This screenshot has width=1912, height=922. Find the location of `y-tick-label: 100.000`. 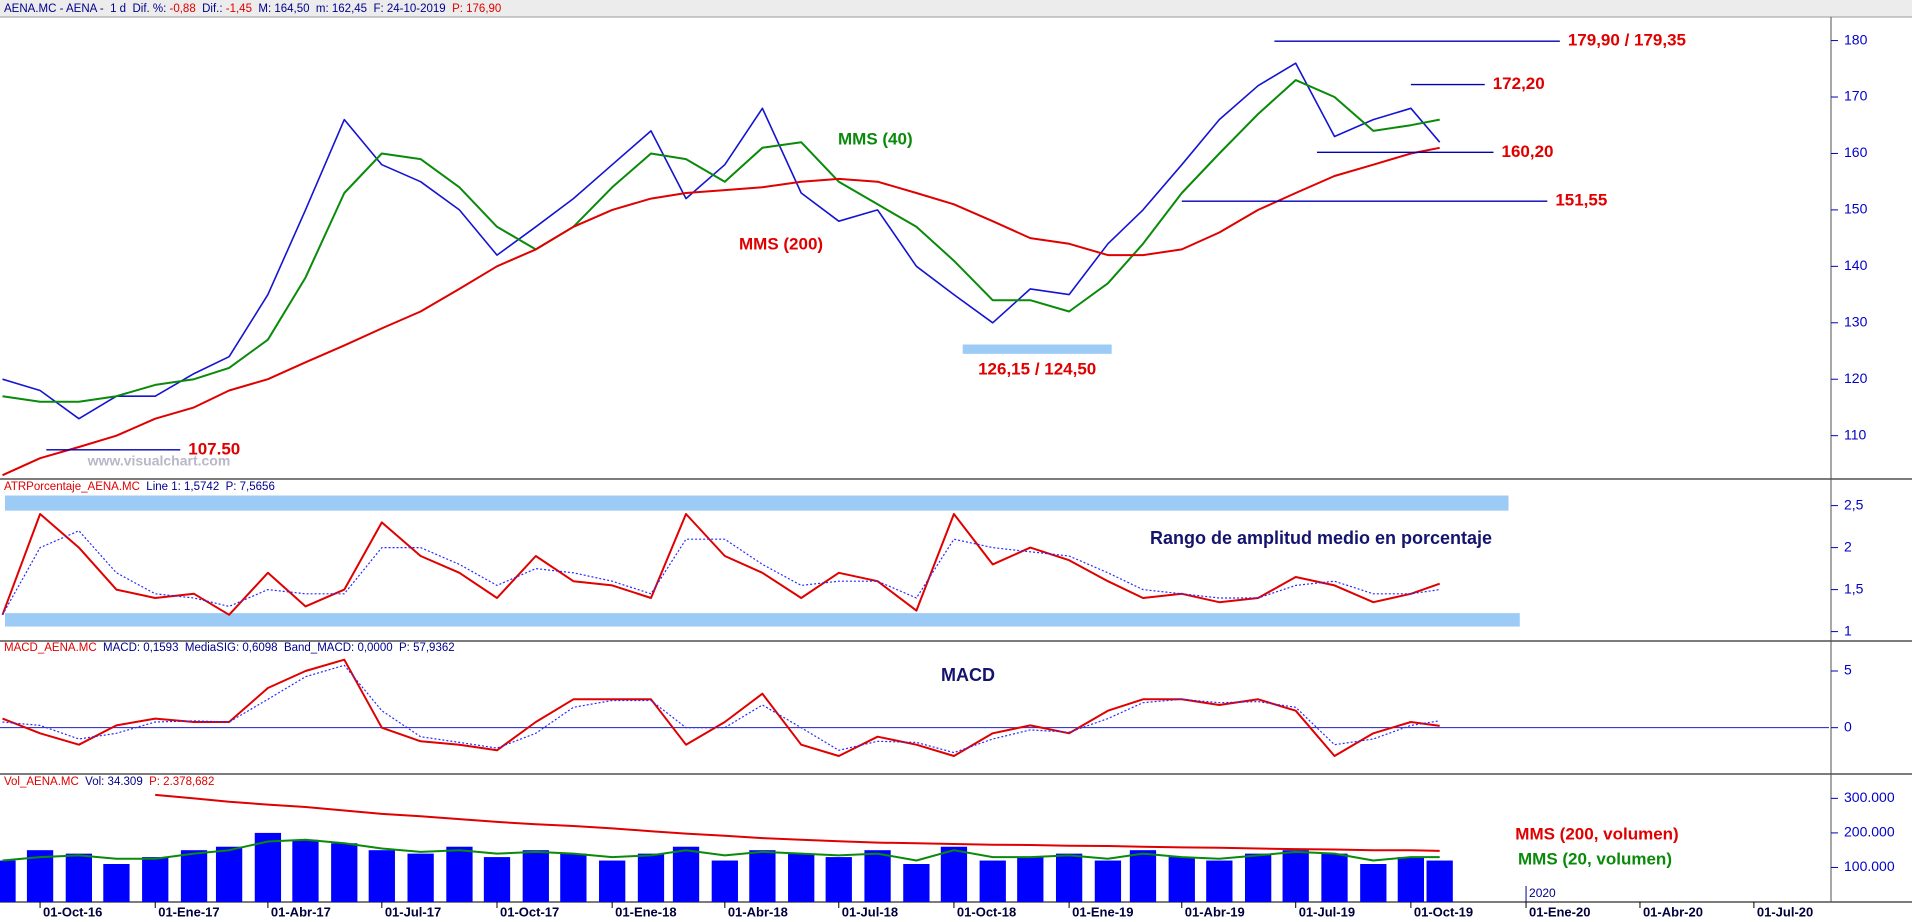

y-tick-label: 100.000 is located at coordinates (1869, 866).